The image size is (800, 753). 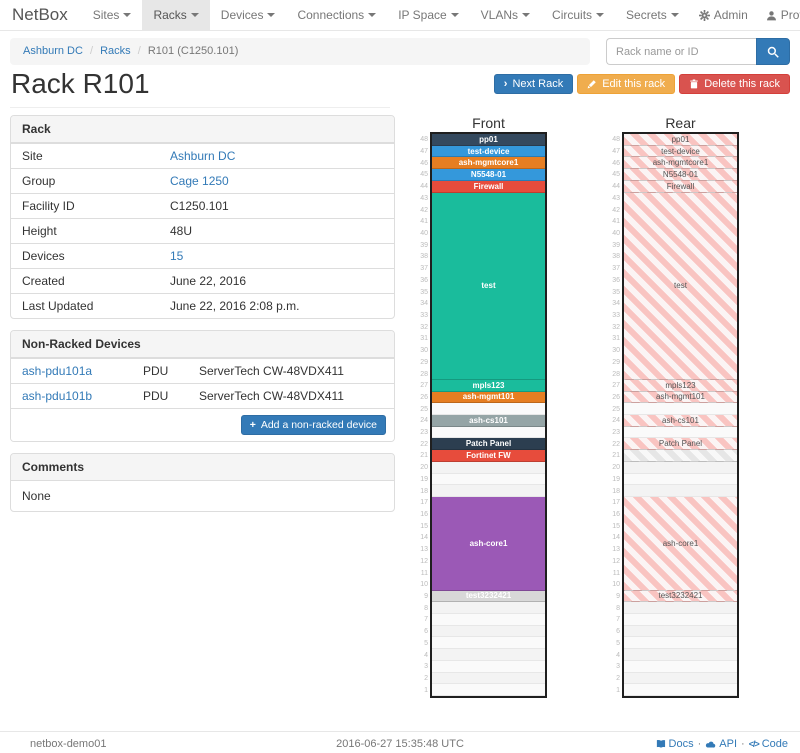 I want to click on nav-item-racks: Racks, so click(x=176, y=15).